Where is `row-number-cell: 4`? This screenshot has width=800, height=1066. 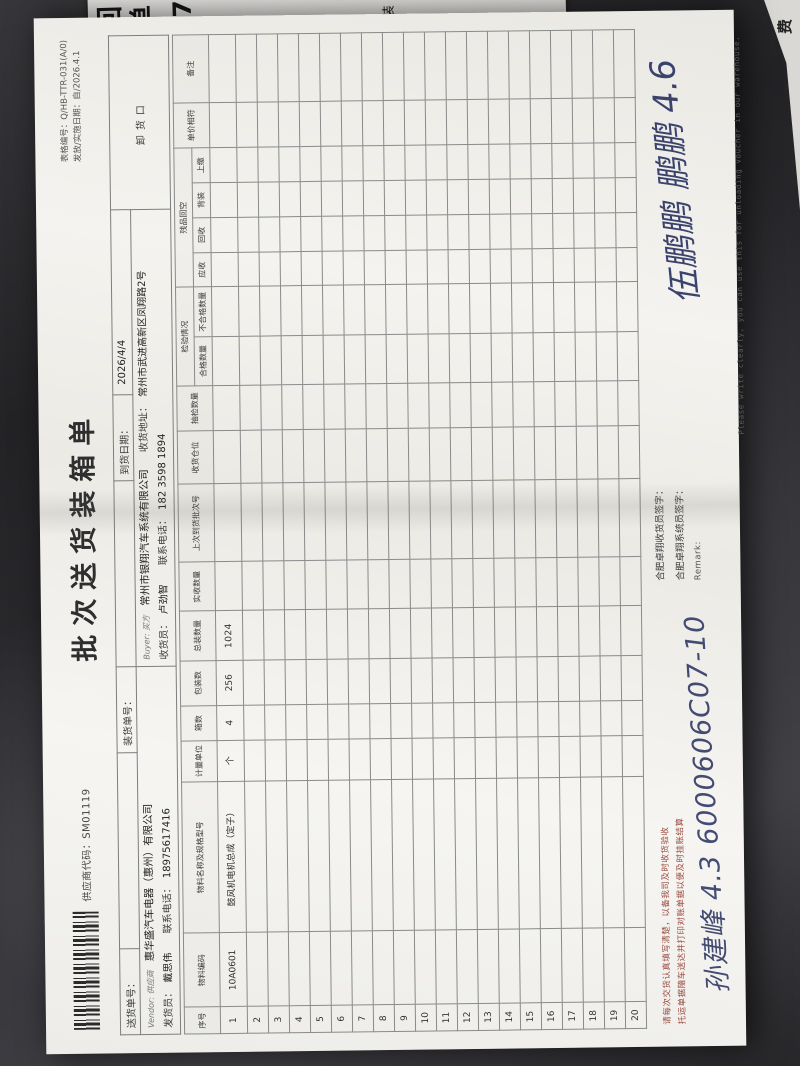 row-number-cell: 4 is located at coordinates (300, 1019).